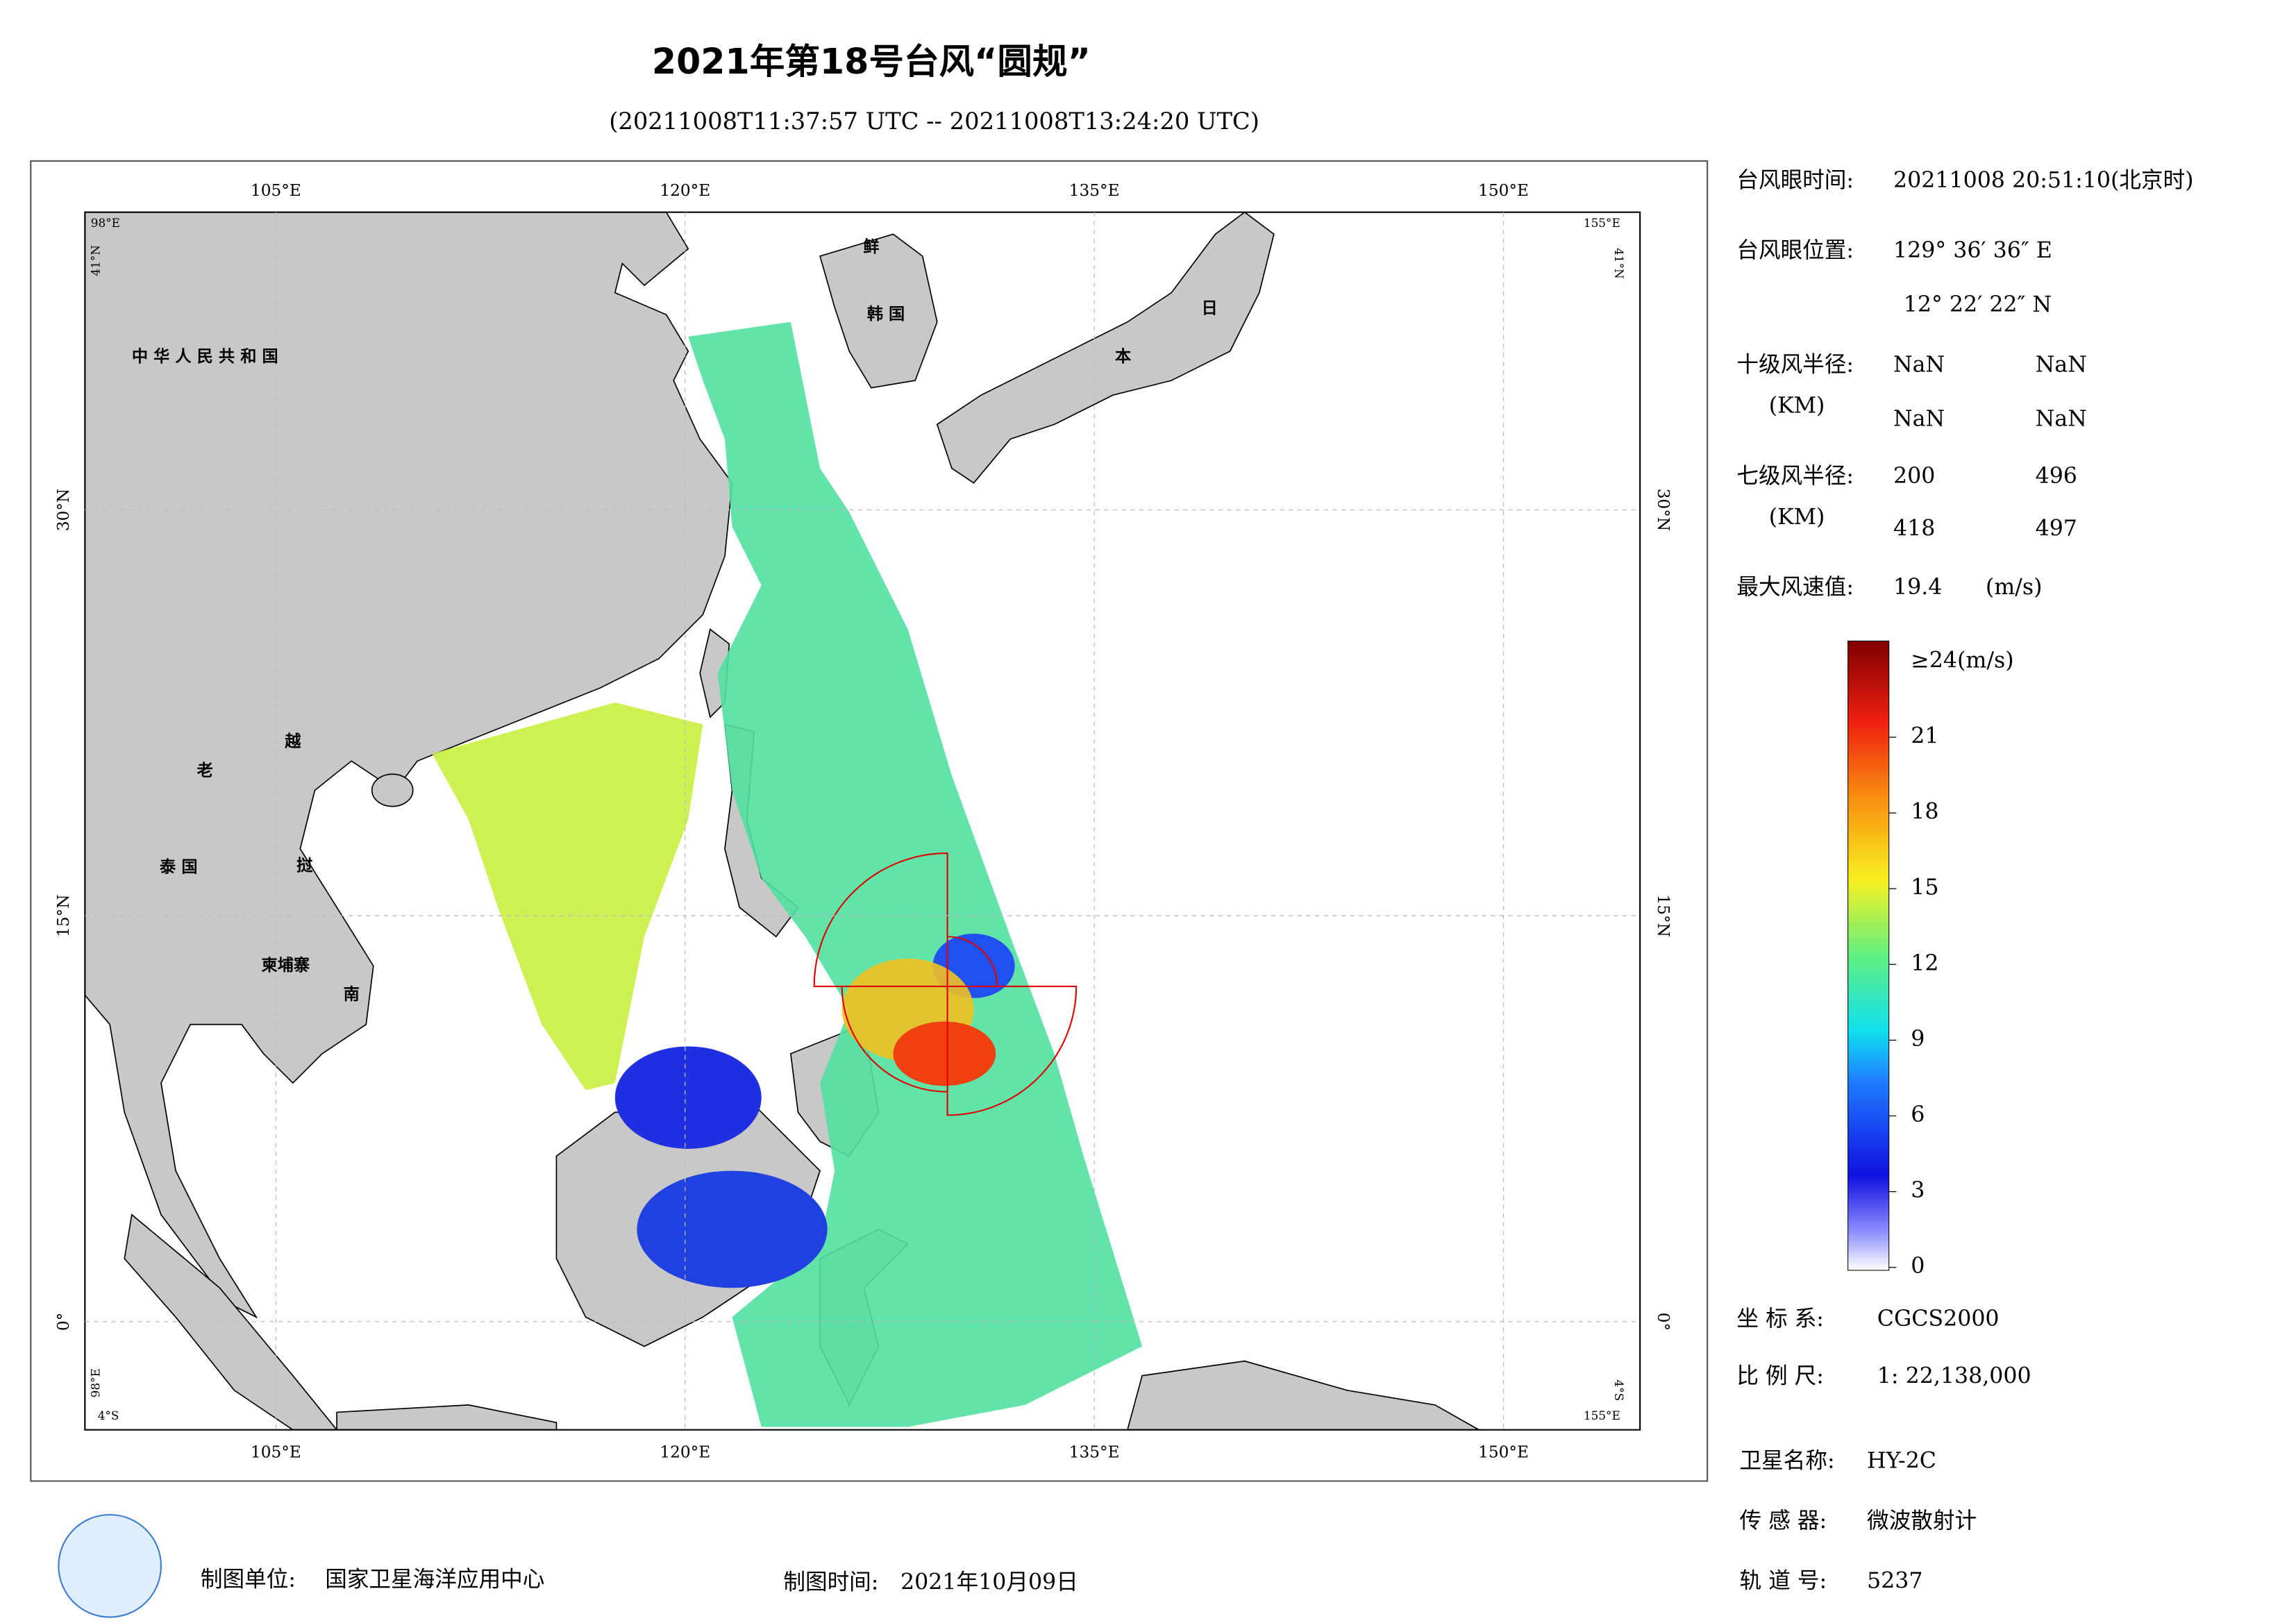 The image size is (2296, 1623). What do you see at coordinates (1894, 1580) in the screenshot?
I see `info-text: 5237` at bounding box center [1894, 1580].